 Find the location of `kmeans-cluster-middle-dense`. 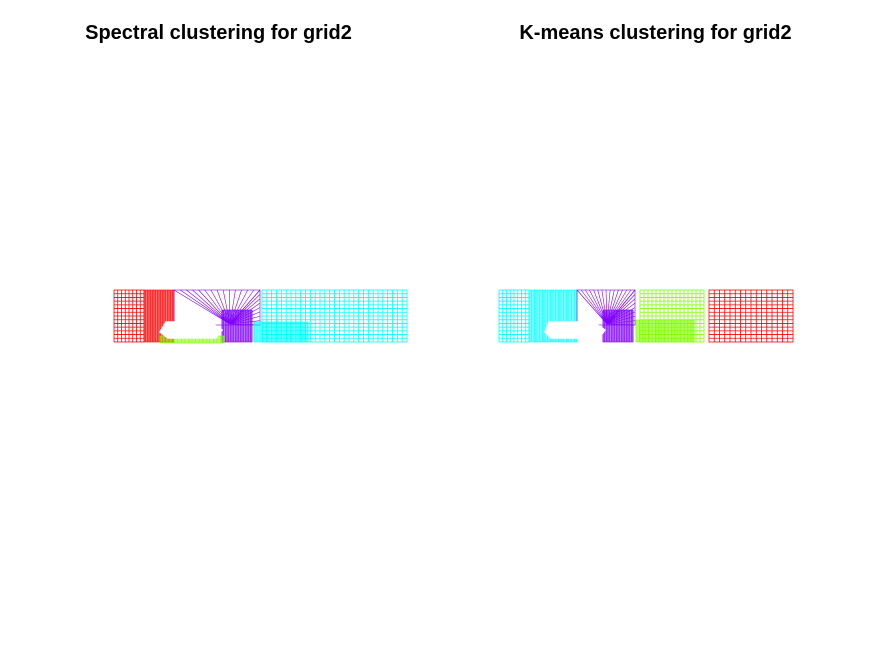

kmeans-cluster-middle-dense is located at coordinates (618, 326).